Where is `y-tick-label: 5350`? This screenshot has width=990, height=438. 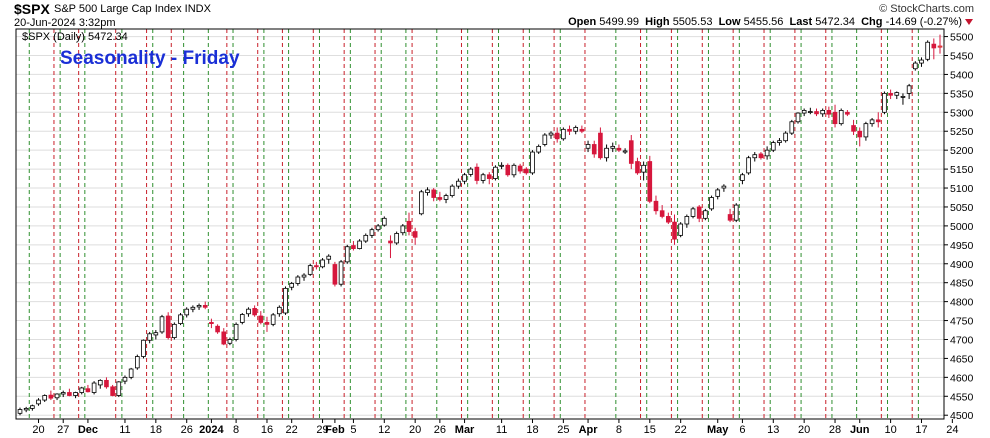 y-tick-label: 5350 is located at coordinates (962, 94).